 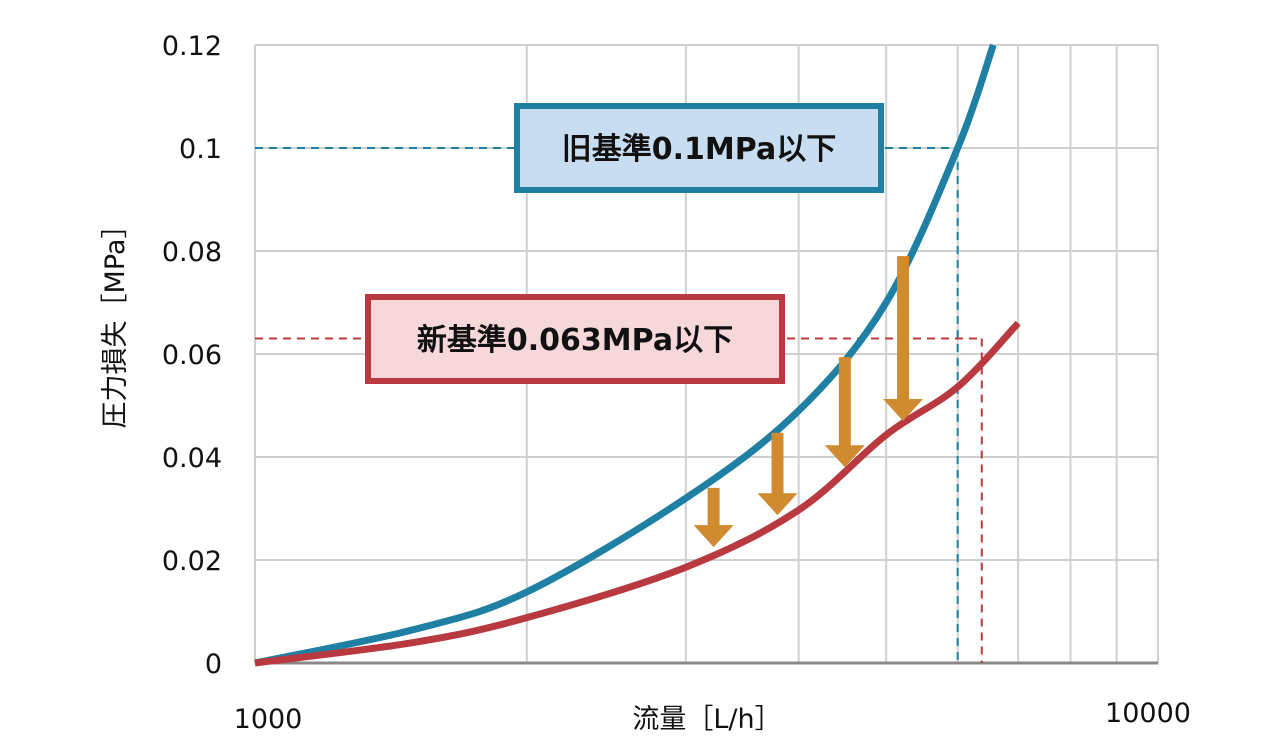 I want to click on new-standard-box: 新基準0.063MPa以下, so click(x=575, y=339).